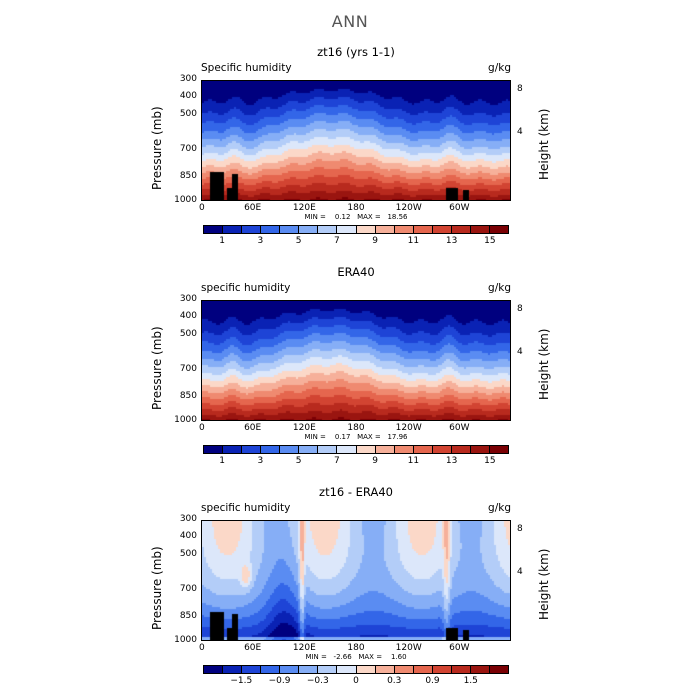  I want to click on colorbar-label: 0.9, so click(432, 681).